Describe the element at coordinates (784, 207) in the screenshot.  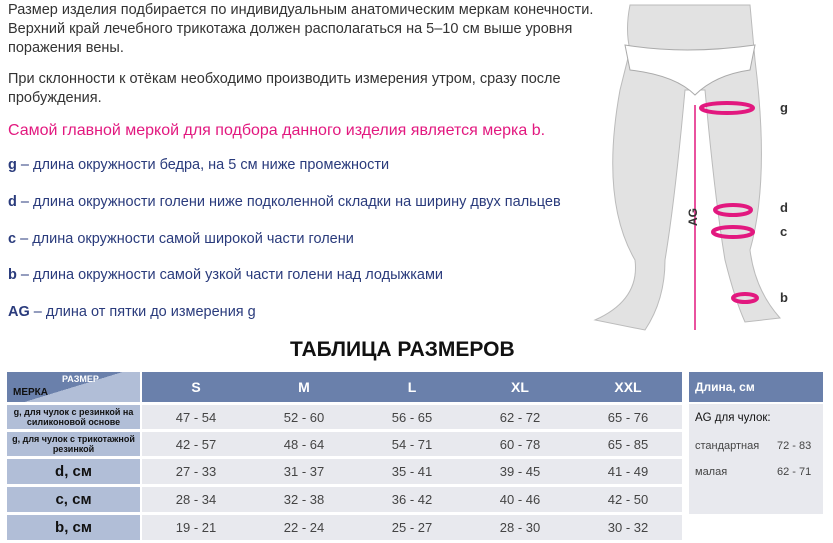
I see `label-d: d` at that location.